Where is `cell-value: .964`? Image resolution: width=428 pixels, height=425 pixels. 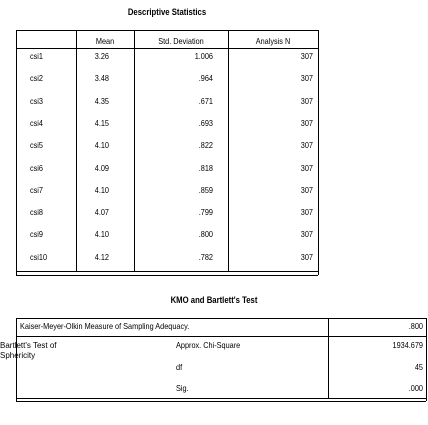 cell-value: .964 is located at coordinates (205, 78).